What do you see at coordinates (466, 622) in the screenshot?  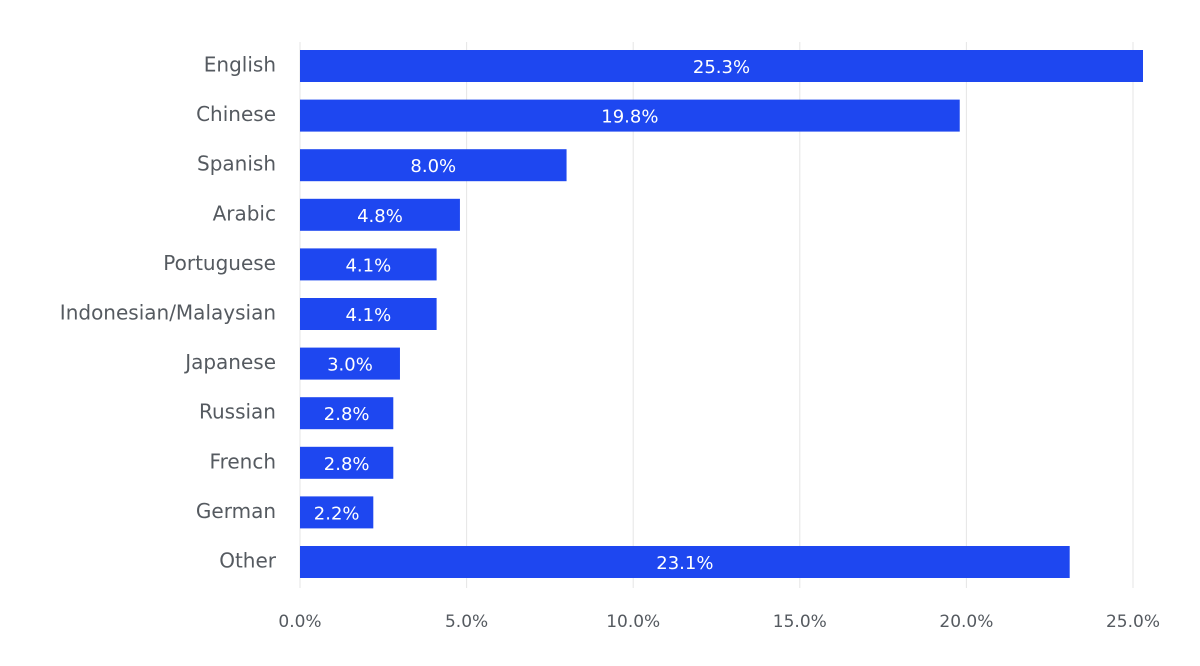 I see `x-tick-label: 5.0%` at bounding box center [466, 622].